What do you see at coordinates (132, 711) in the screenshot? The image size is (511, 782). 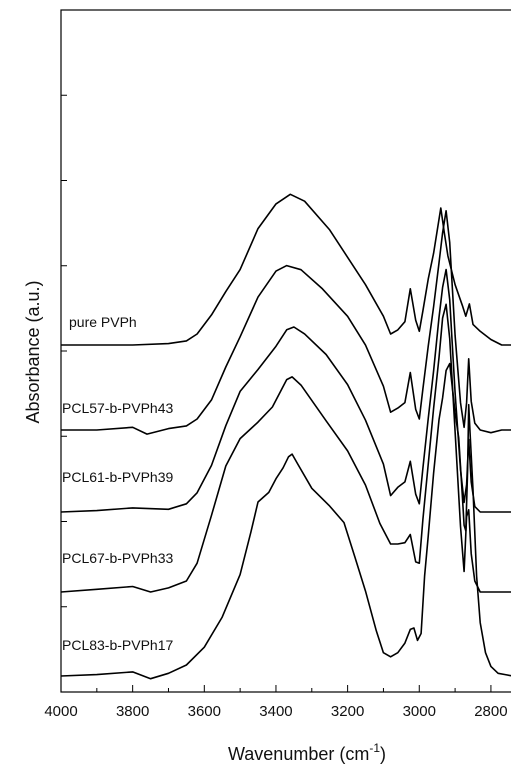 I see `x-tick-label: 3800` at bounding box center [132, 711].